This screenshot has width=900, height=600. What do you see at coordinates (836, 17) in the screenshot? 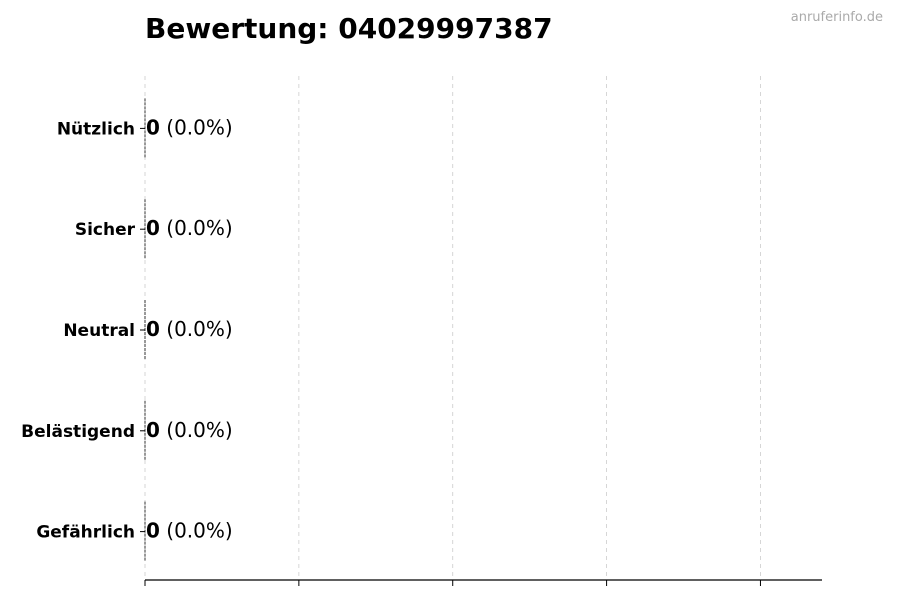
I see `watermark: anruferinfo.de` at bounding box center [836, 17].